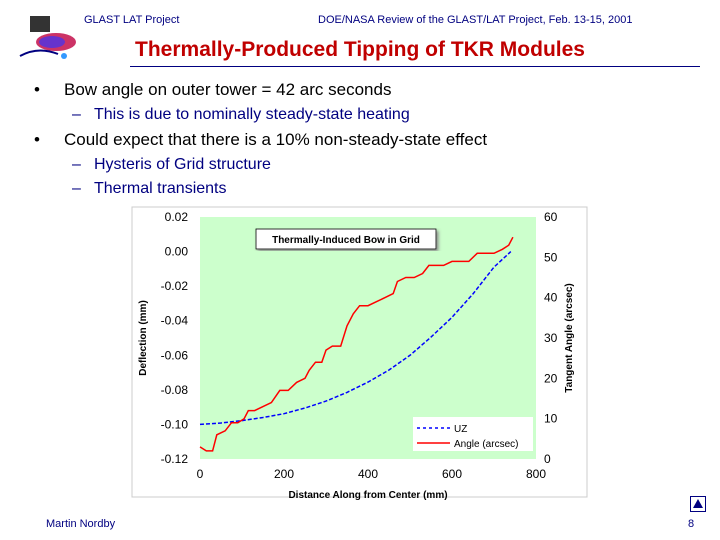  I want to click on y2-axis-label: Tangent Angle (arcsec), so click(569, 337).